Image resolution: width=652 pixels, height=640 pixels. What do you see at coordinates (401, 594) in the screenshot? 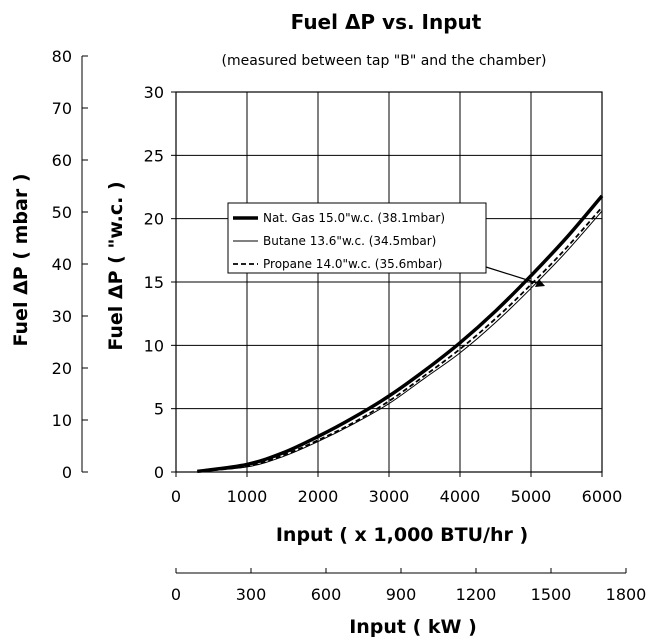
I see `x2-tick-label: 900` at bounding box center [401, 594].